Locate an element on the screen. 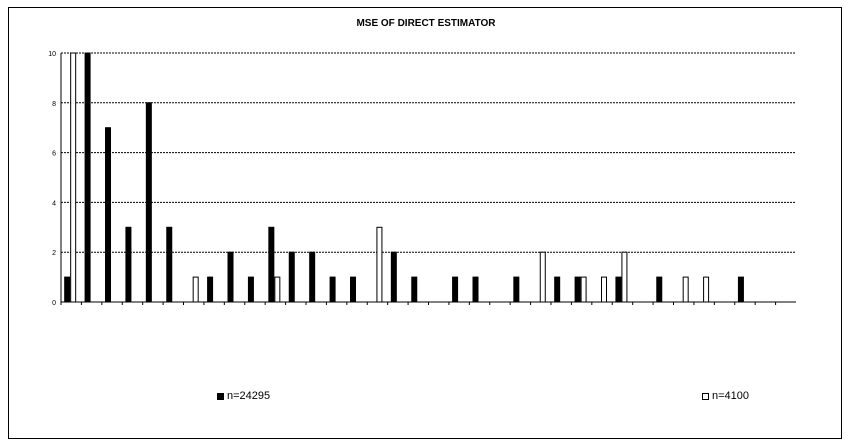  y-tick-label-0: 0 is located at coordinates (54, 303).